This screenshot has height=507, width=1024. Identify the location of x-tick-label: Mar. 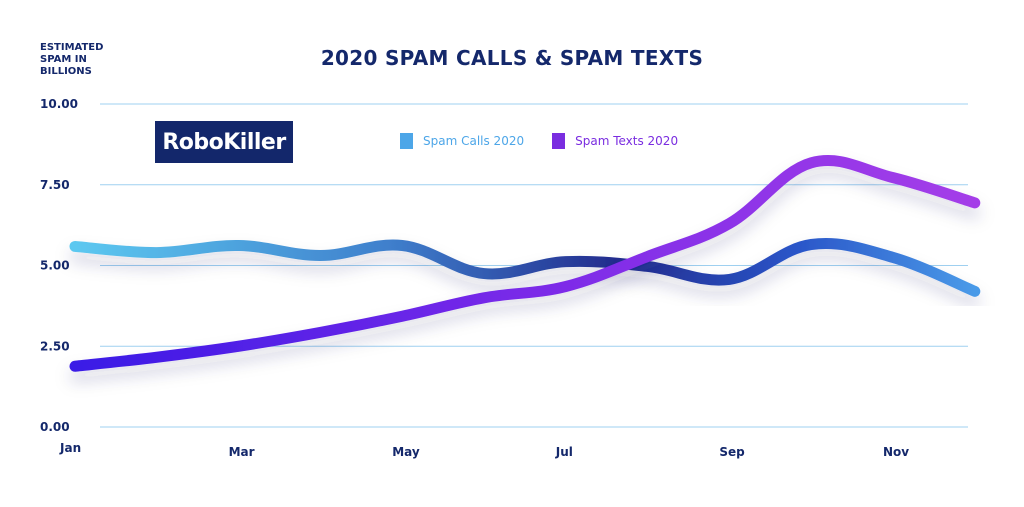
(242, 452).